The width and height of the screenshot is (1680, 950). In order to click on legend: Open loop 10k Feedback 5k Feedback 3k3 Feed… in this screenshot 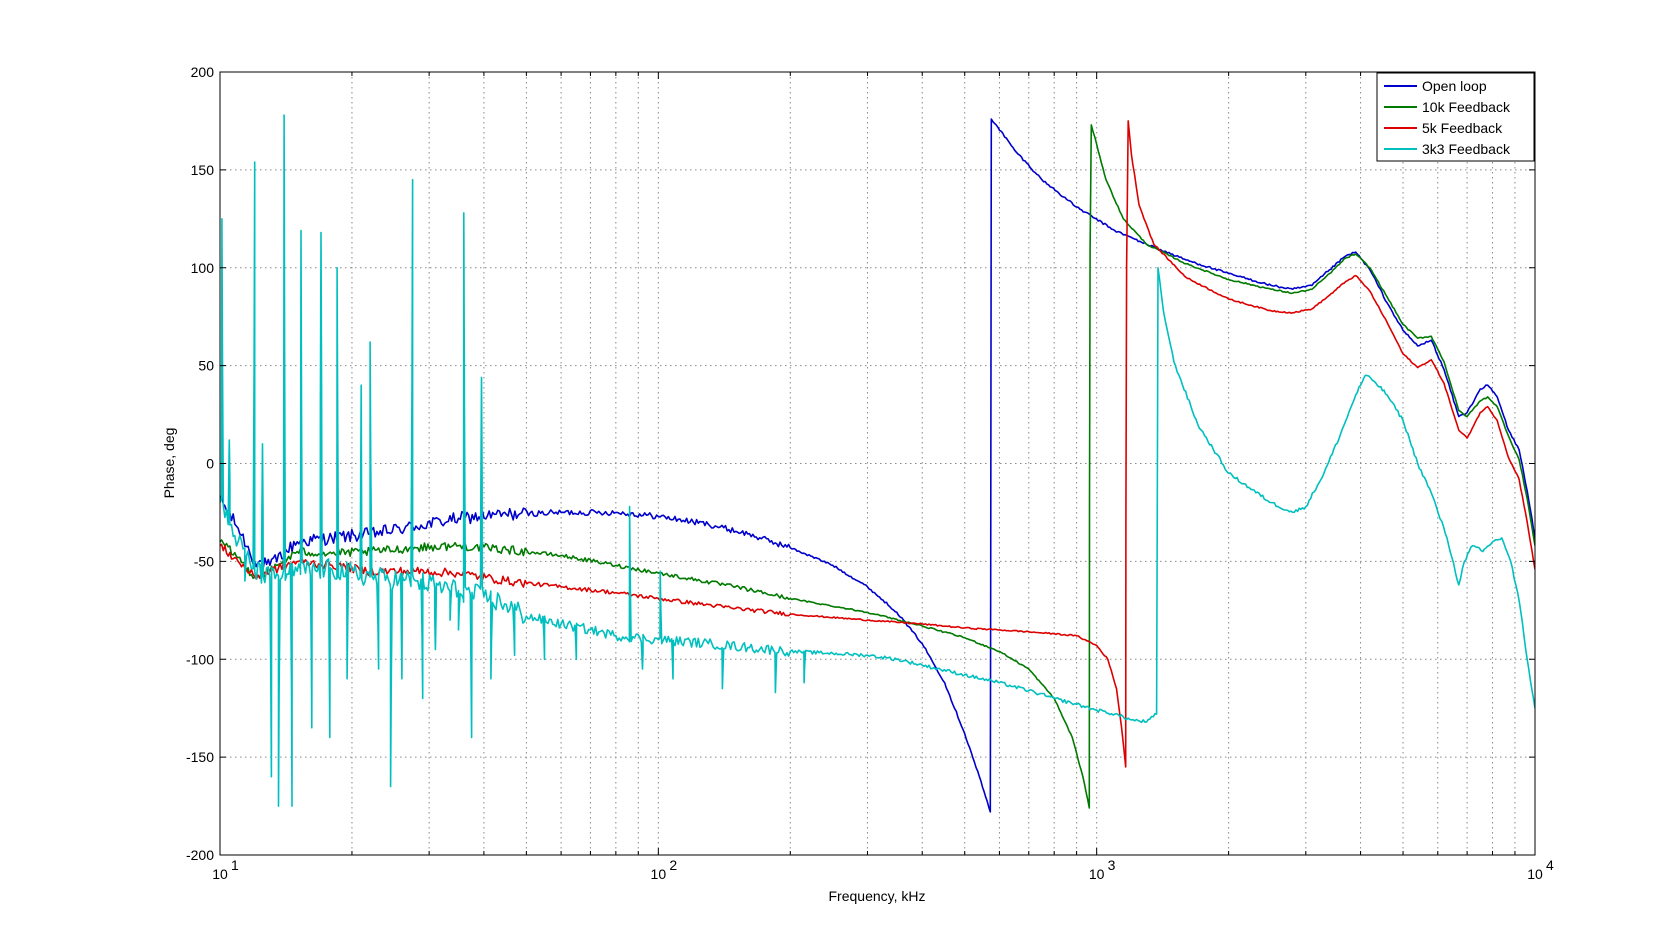, I will do `click(1455, 117)`.